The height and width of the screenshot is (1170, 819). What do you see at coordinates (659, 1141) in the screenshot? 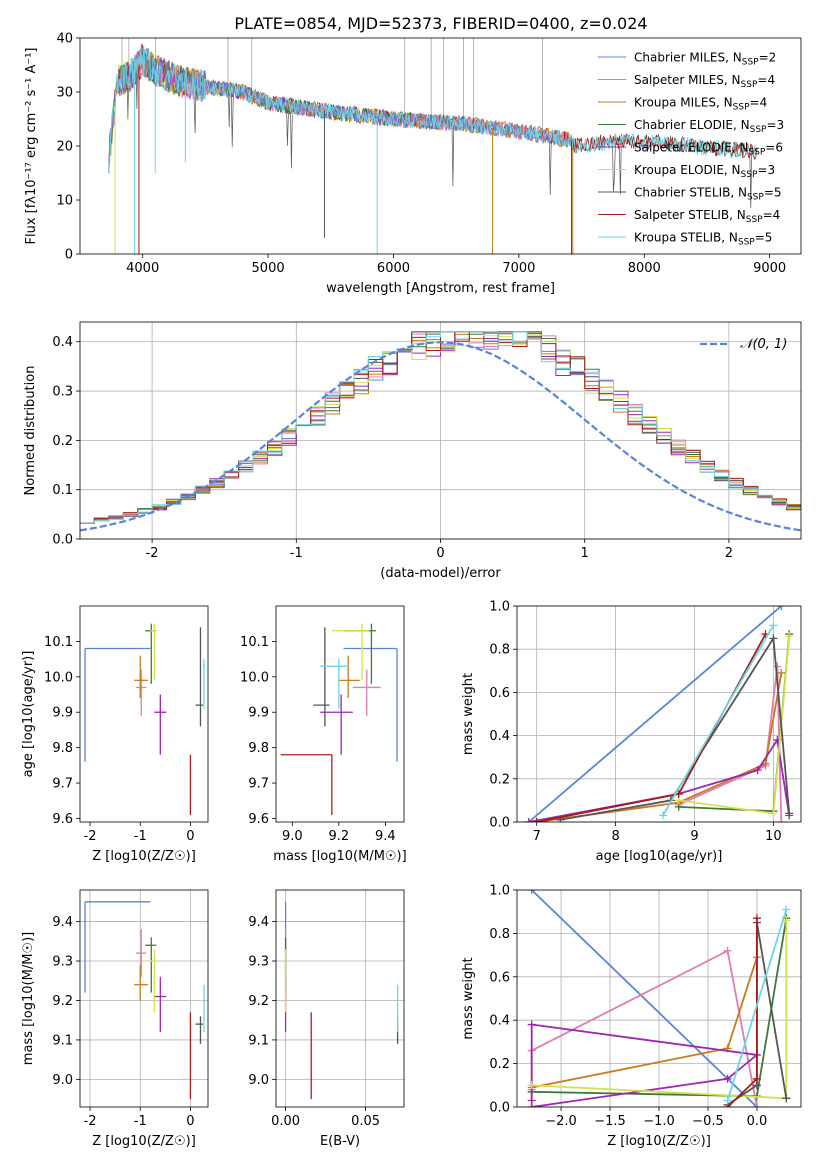
I see `weight-z-panel-xlabel: Z [log10(Z/Z☉)]` at bounding box center [659, 1141].